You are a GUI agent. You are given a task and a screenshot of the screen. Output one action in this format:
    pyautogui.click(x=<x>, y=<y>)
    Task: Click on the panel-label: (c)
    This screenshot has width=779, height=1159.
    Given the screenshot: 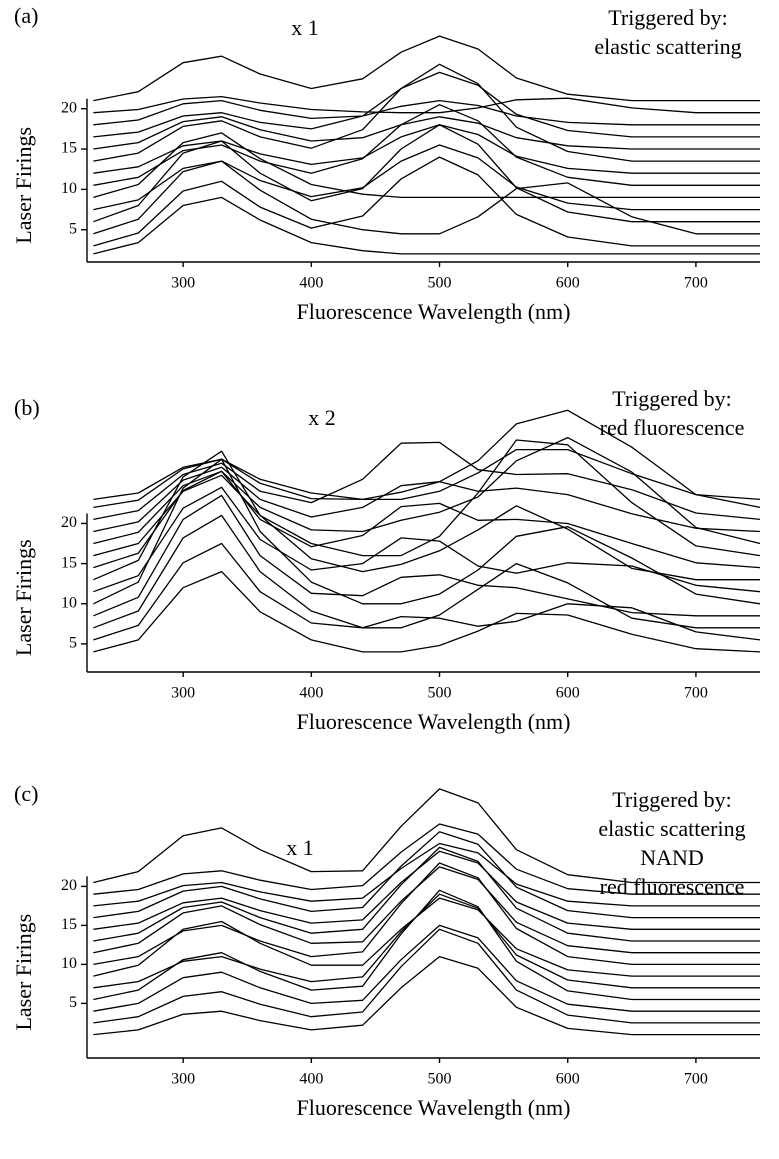 What is the action you would take?
    pyautogui.click(x=26, y=793)
    